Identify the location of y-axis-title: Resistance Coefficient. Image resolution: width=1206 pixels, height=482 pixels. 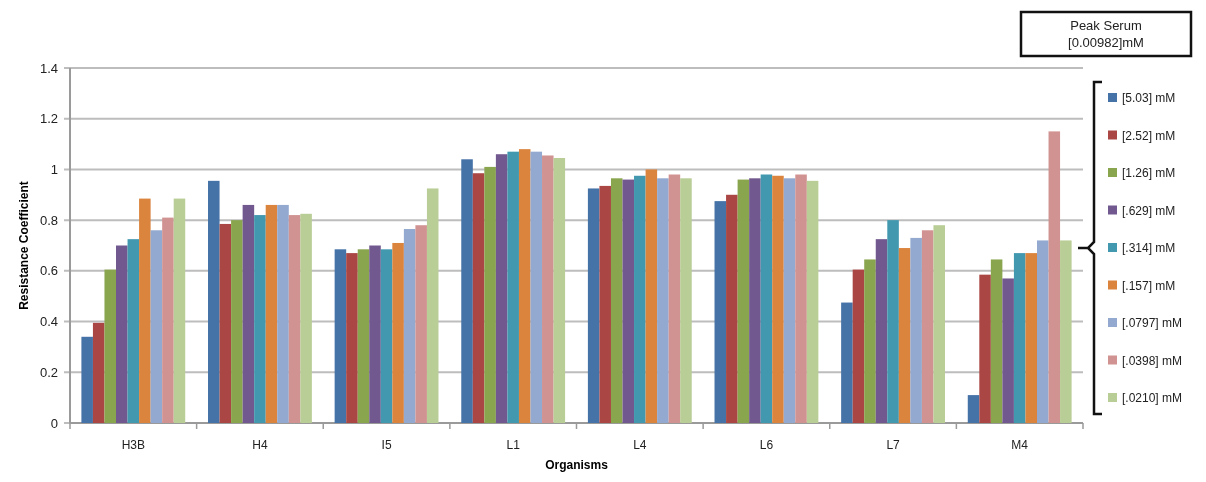
(24, 245).